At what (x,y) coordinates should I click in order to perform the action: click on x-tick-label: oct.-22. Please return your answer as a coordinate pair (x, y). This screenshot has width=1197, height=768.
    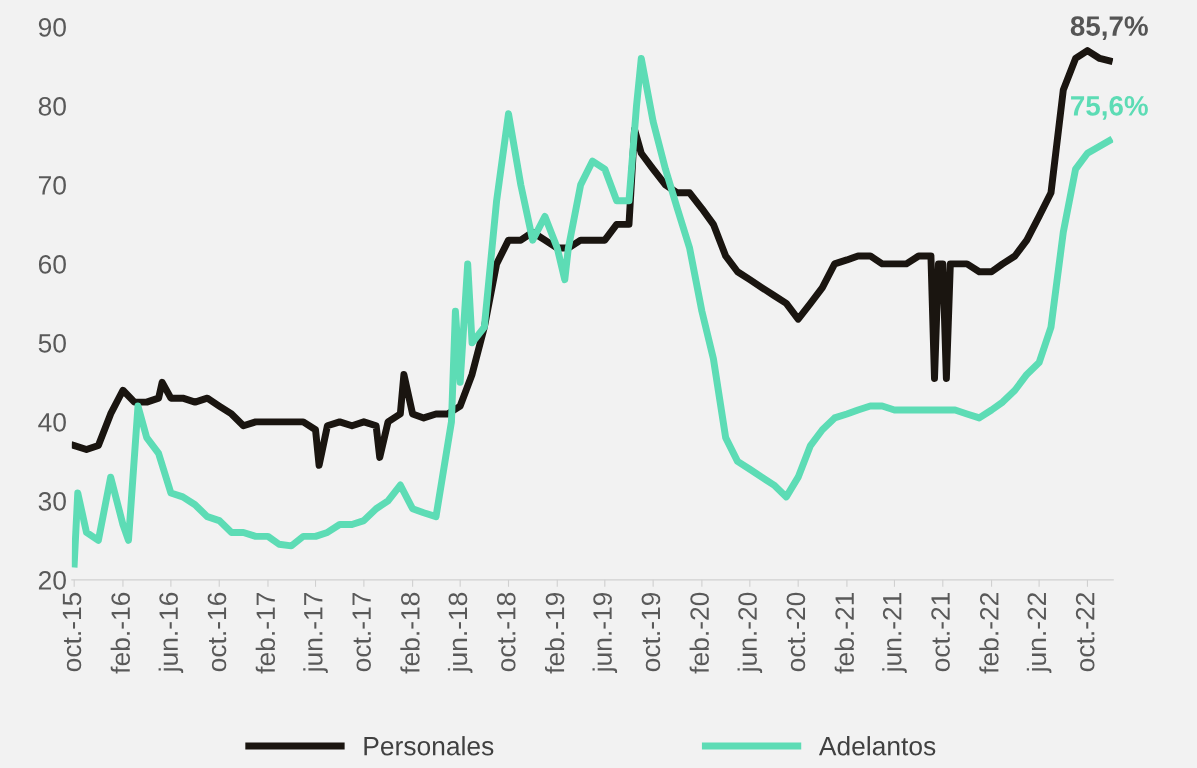
    Looking at the image, I should click on (1085, 632).